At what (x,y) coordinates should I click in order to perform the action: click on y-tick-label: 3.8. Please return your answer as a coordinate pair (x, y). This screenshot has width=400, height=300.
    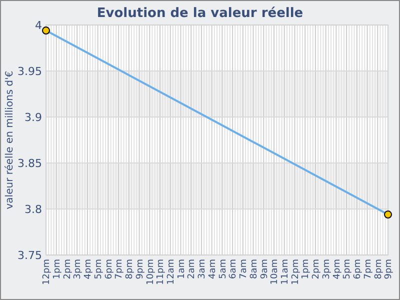
    Looking at the image, I should click on (33, 209).